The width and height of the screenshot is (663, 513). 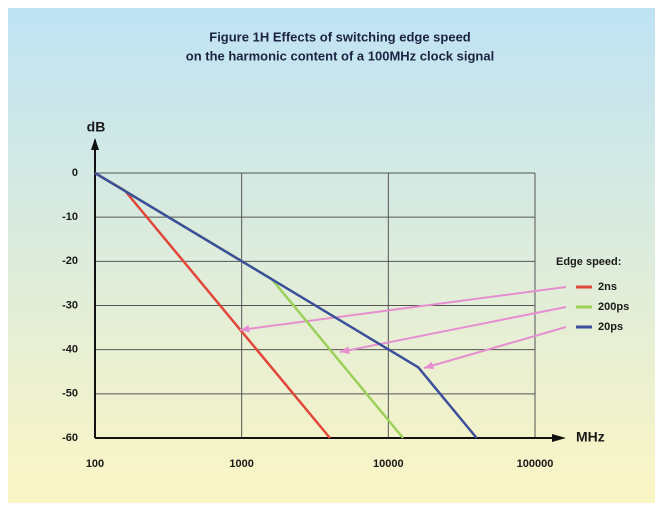 I want to click on y-tick-label: -50, so click(x=70, y=394).